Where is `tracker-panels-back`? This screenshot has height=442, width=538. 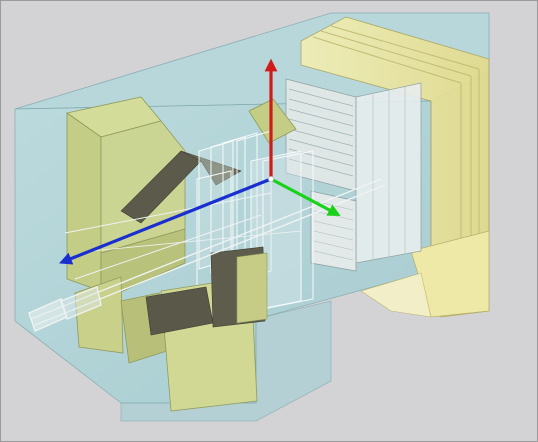 tracker-panels-back is located at coordinates (353, 175).